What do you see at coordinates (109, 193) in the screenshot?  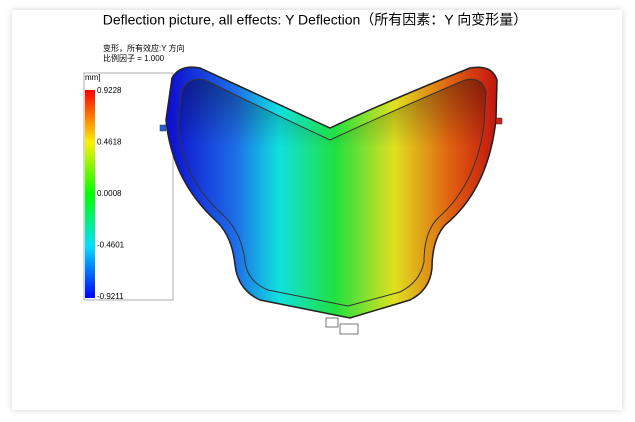 I see `legend-tick-label: 0.0008` at bounding box center [109, 193].